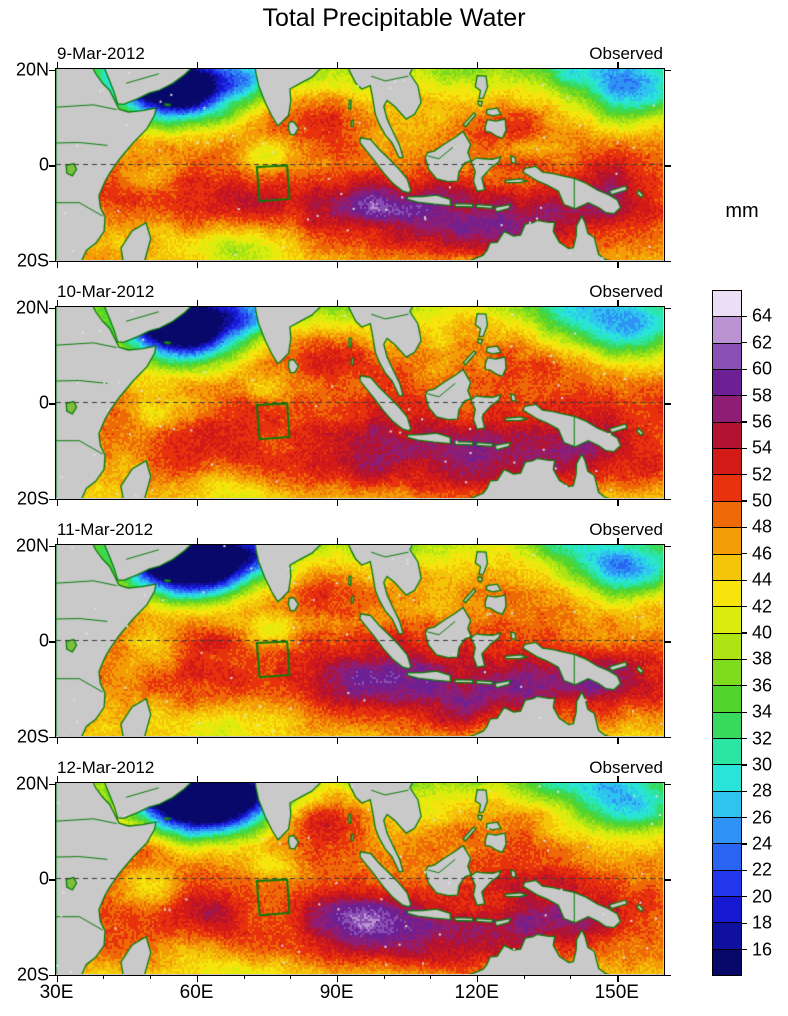 This screenshot has width=788, height=1016. I want to click on colorbar-tick-label: 28, so click(762, 790).